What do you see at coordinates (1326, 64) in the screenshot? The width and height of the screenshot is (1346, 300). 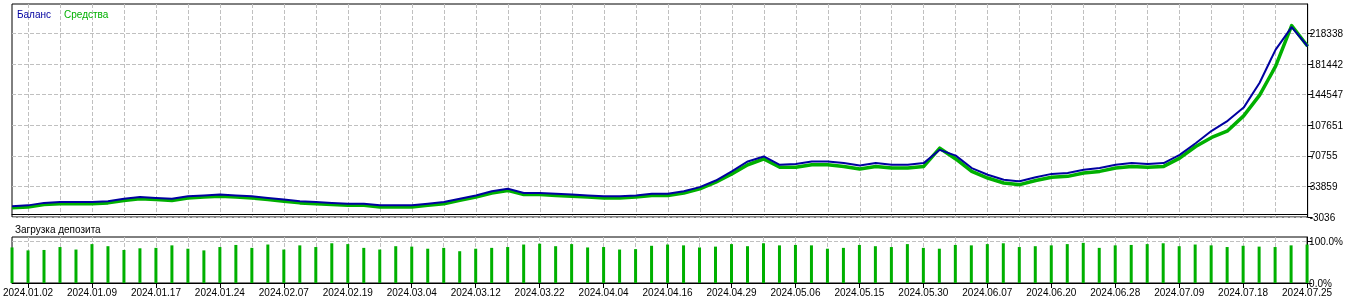 I see `y-tick-label: 181442` at bounding box center [1326, 64].